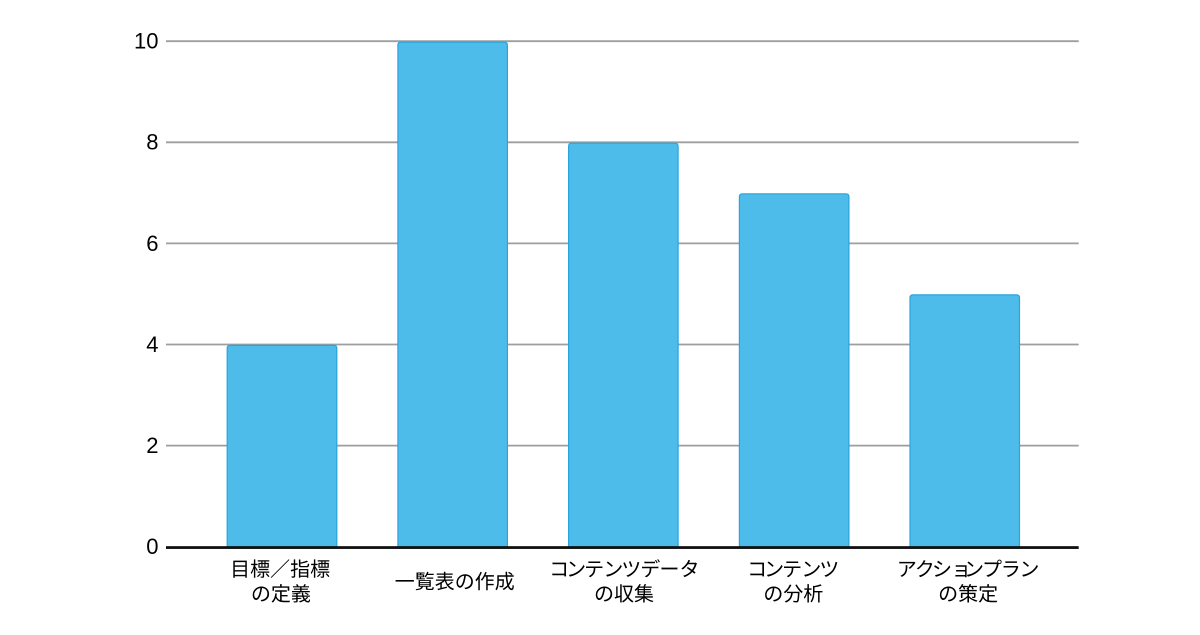  I want to click on svg-text: 8, so click(152, 142).